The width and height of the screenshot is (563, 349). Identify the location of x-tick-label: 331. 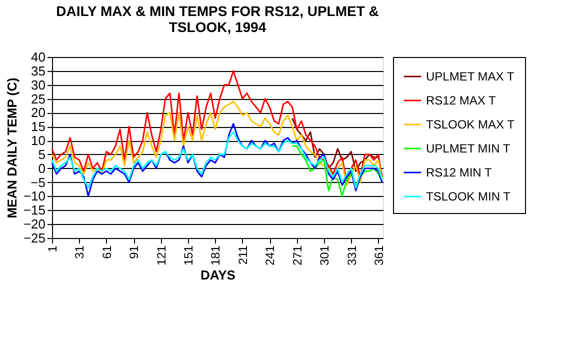
(351, 255).